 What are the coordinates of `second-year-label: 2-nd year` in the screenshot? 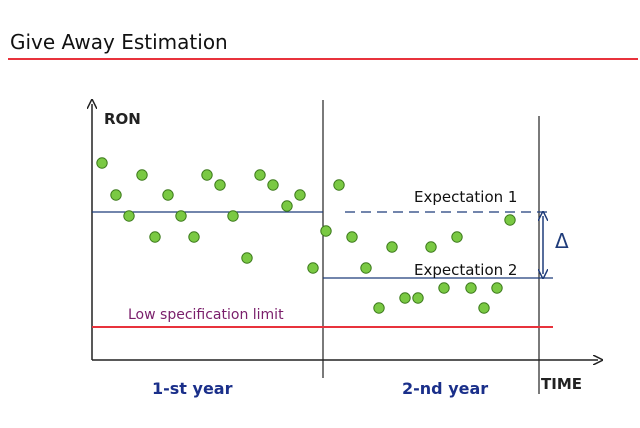 It's located at (445, 388).